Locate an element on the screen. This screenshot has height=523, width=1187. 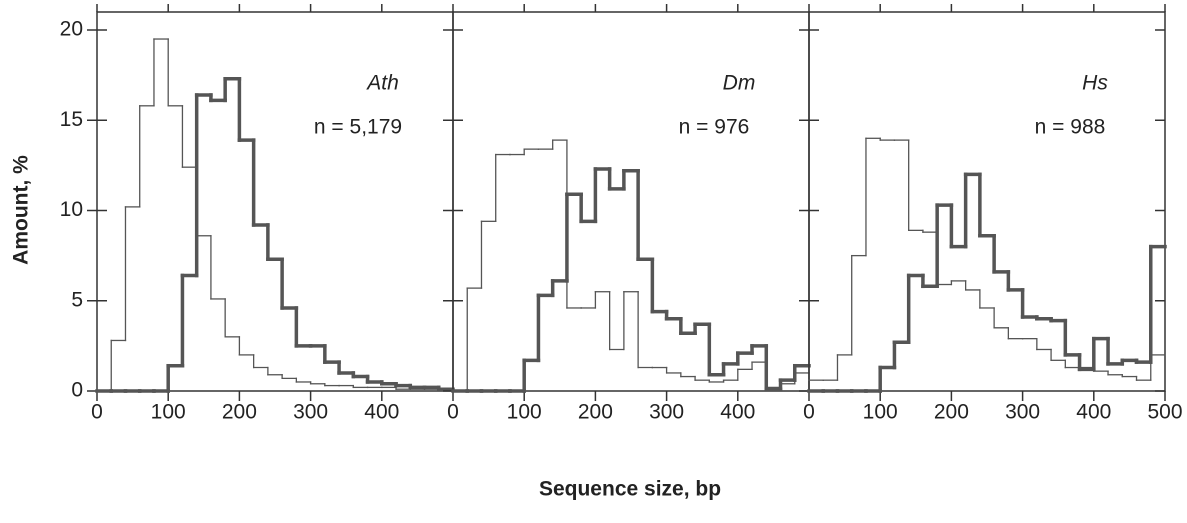
panel-annotation: n = 976 is located at coordinates (714, 127).